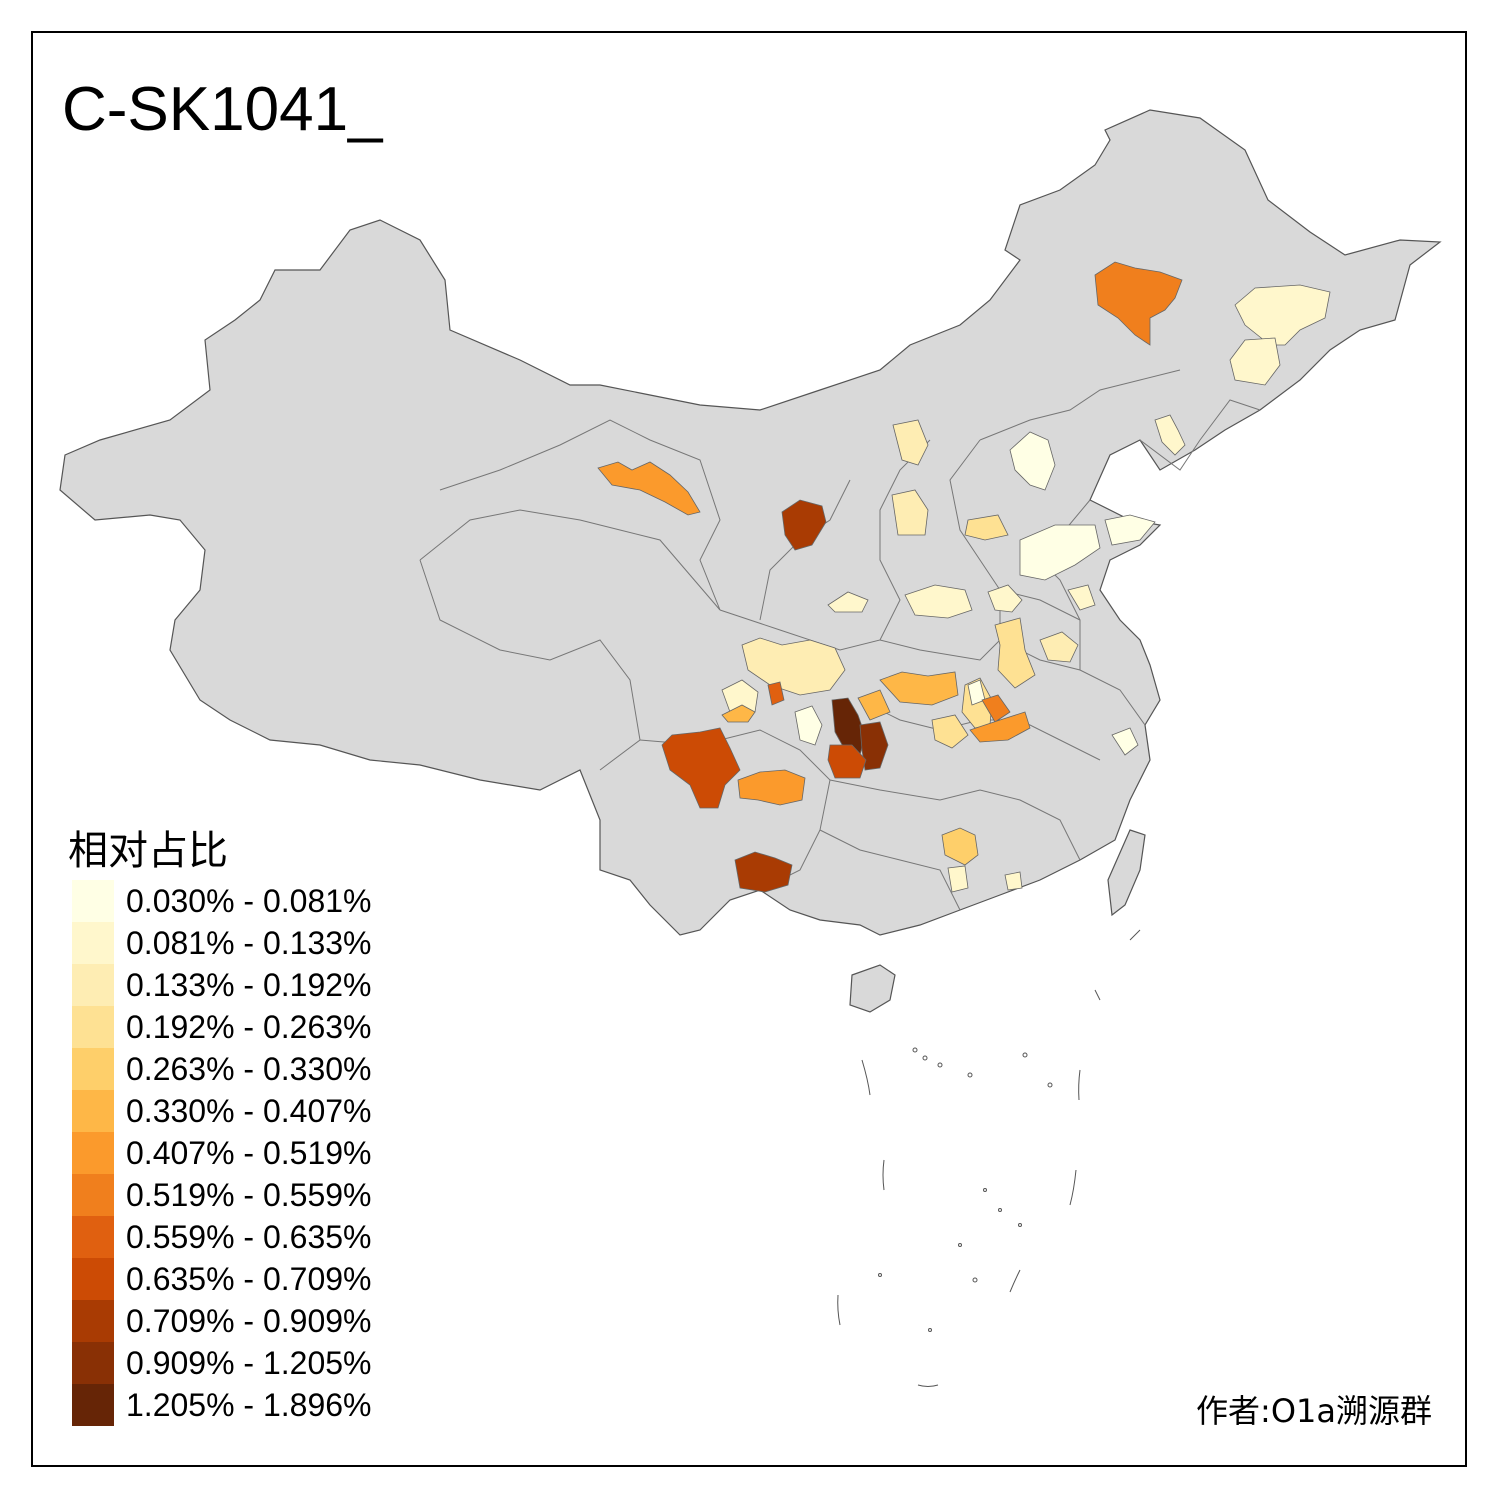 Image resolution: width=1500 pixels, height=1500 pixels. Describe the element at coordinates (950, 731) in the screenshot. I see `region-hunan-west` at that location.